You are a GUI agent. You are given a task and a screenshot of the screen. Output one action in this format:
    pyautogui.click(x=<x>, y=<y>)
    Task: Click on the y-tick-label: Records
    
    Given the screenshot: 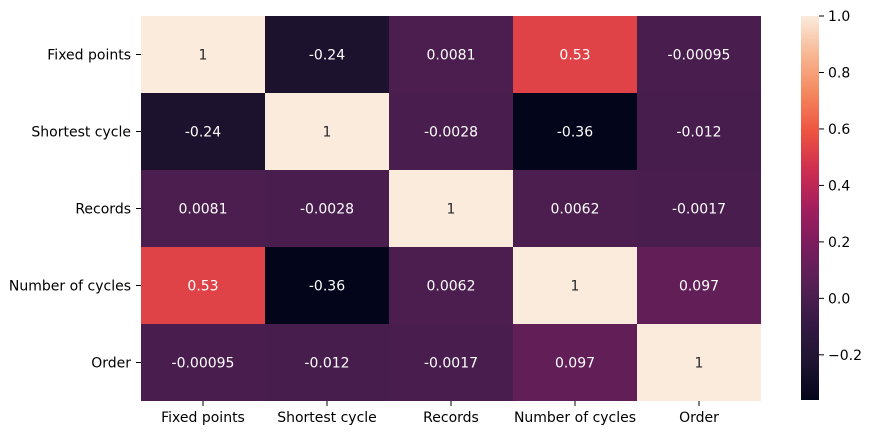 What is the action you would take?
    pyautogui.click(x=103, y=210)
    